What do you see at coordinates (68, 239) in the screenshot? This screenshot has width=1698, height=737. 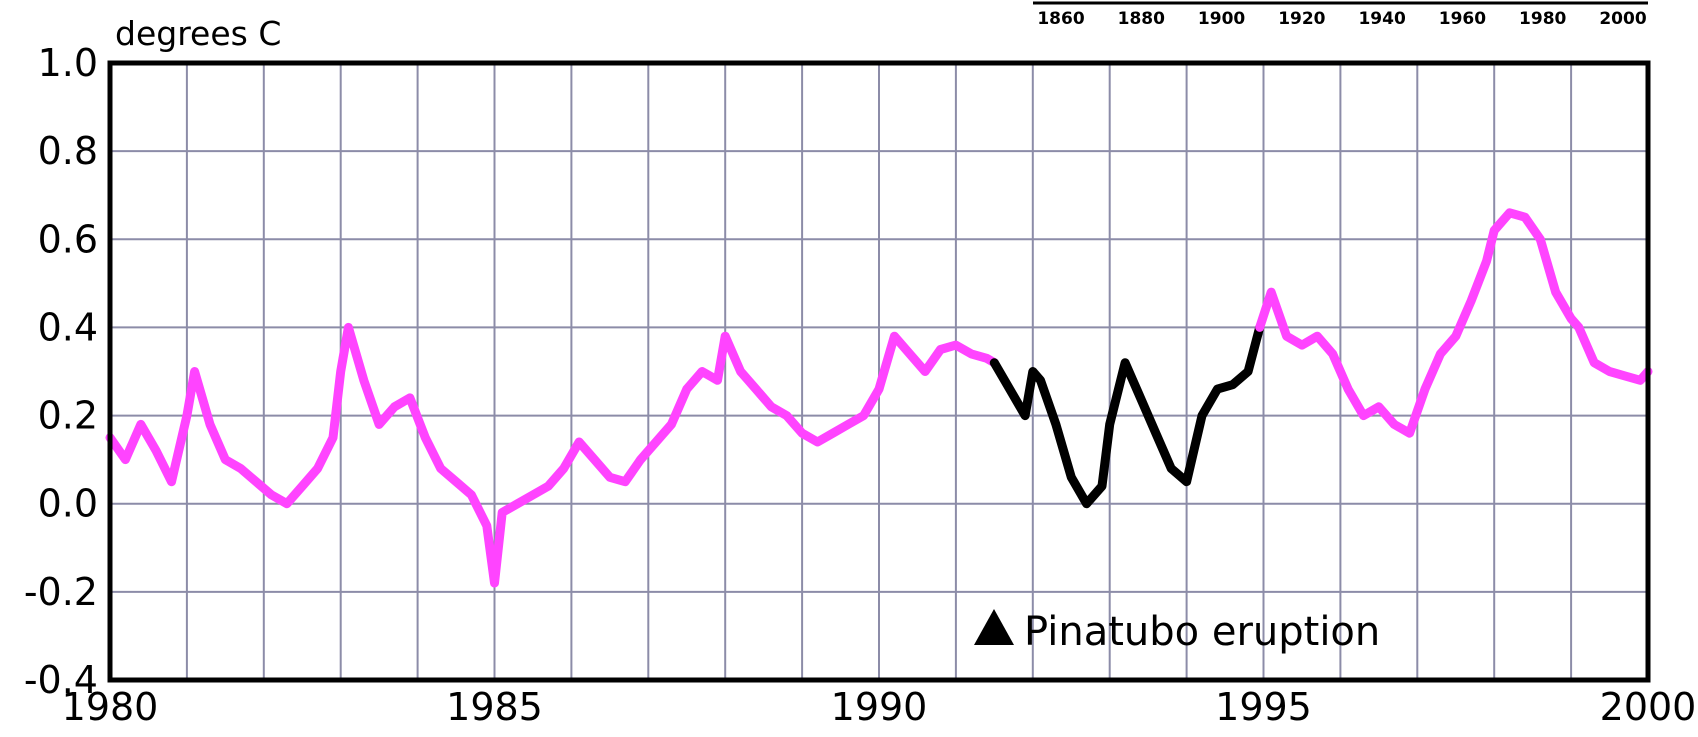 I see `y-tick-label: 0.6` at bounding box center [68, 239].